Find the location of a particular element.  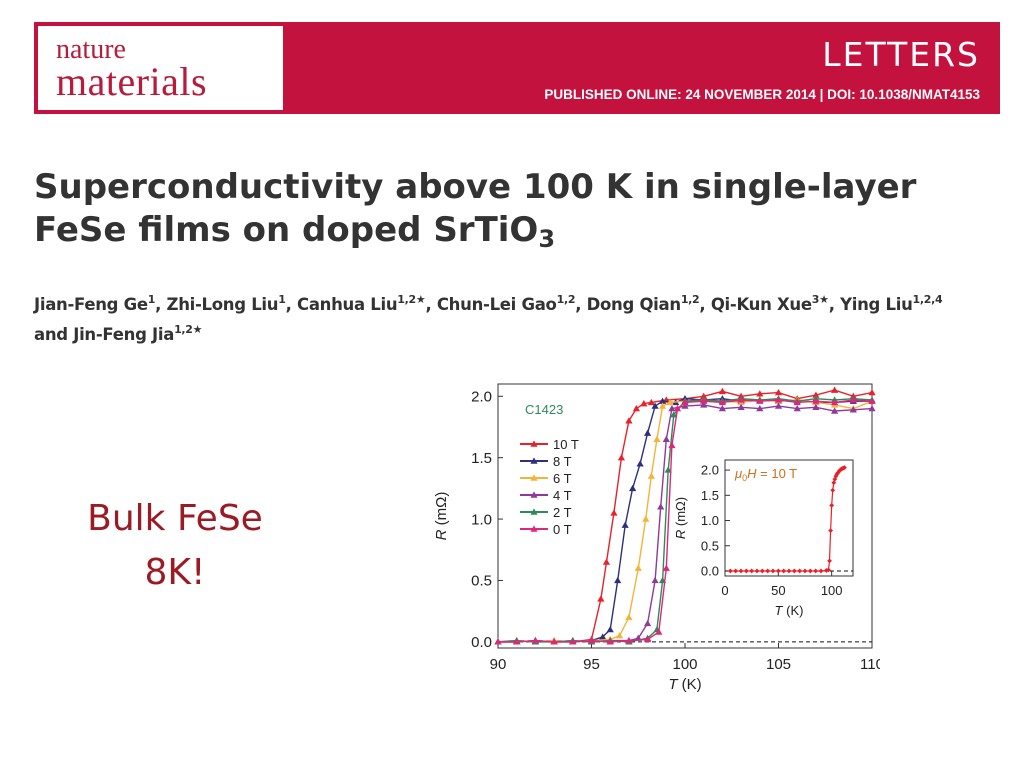

journal-logo: nature materials is located at coordinates (160, 68).